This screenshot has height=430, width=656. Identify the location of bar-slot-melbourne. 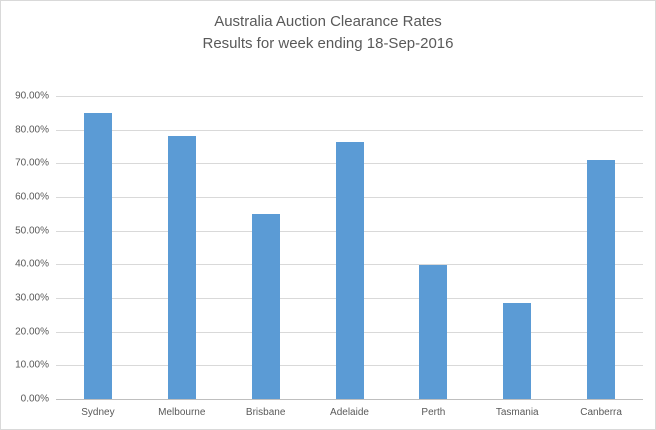
(182, 247).